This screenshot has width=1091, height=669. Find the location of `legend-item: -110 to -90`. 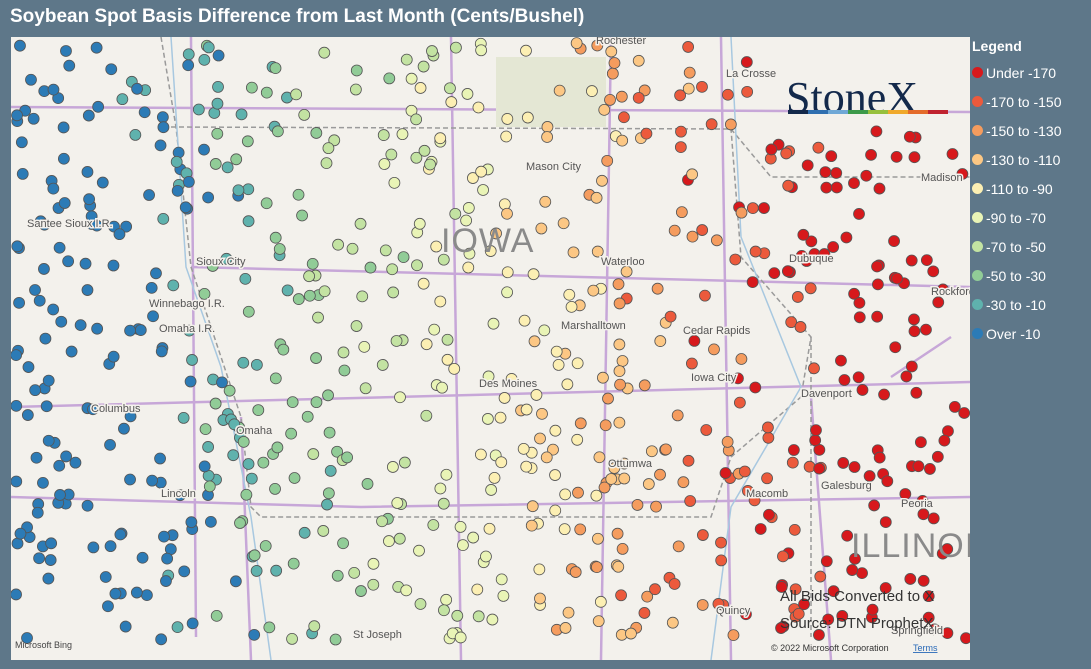

legend-item: -110 to -90 is located at coordinates (1017, 188).